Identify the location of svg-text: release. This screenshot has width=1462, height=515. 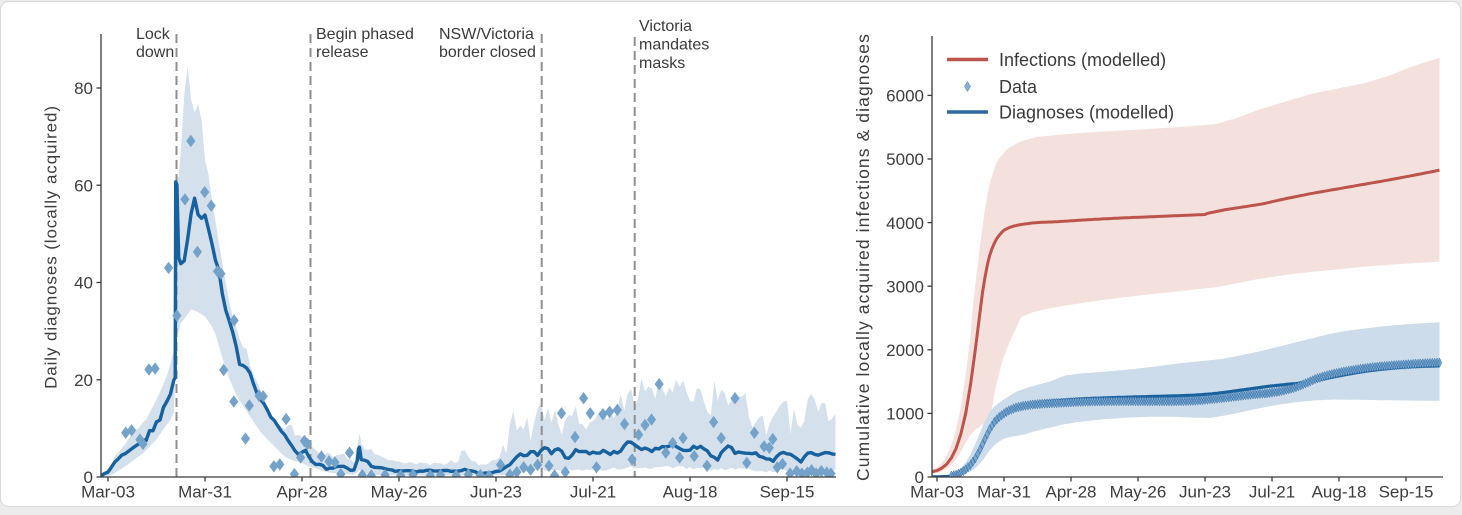
(342, 52).